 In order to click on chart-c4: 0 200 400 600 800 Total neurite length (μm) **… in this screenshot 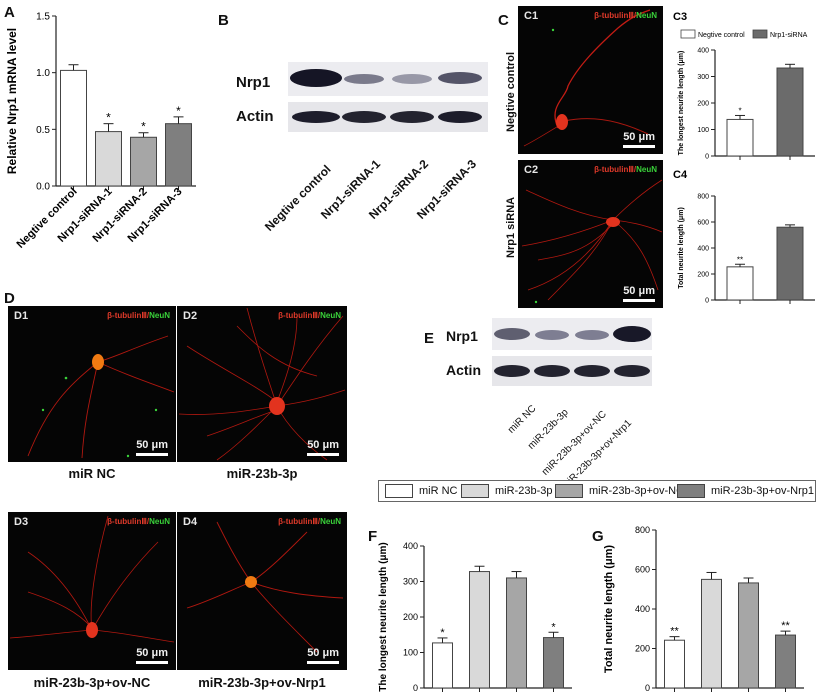, I will do `click(744, 236)`.